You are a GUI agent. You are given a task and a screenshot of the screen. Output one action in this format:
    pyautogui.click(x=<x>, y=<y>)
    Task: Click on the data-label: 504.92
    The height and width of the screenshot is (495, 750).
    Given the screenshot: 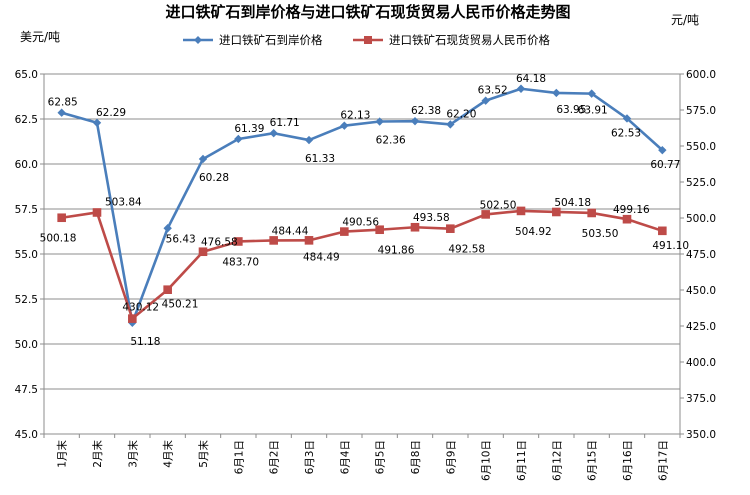 What is the action you would take?
    pyautogui.click(x=533, y=232)
    